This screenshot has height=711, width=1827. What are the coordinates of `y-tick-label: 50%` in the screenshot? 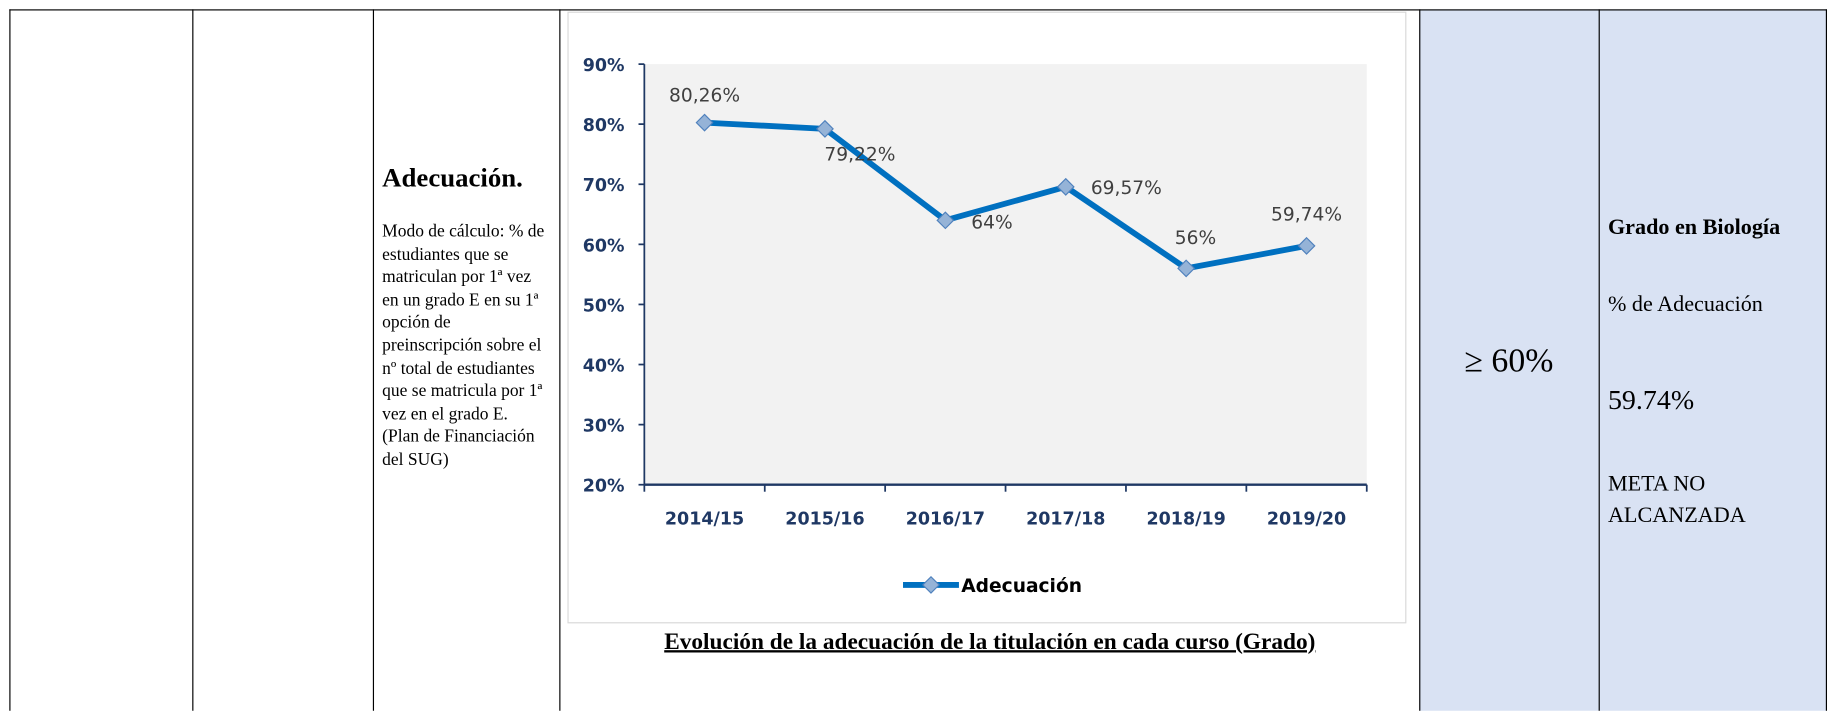 It's located at (604, 306).